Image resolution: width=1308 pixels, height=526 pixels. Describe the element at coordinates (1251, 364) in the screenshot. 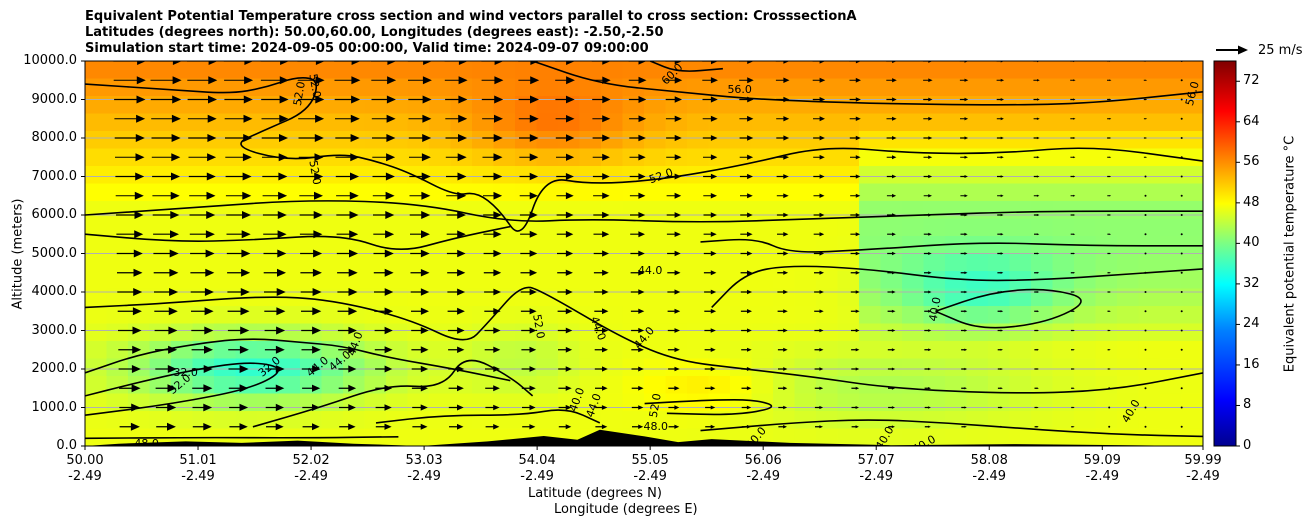

I see `colorbar-tick-label: 16` at that location.